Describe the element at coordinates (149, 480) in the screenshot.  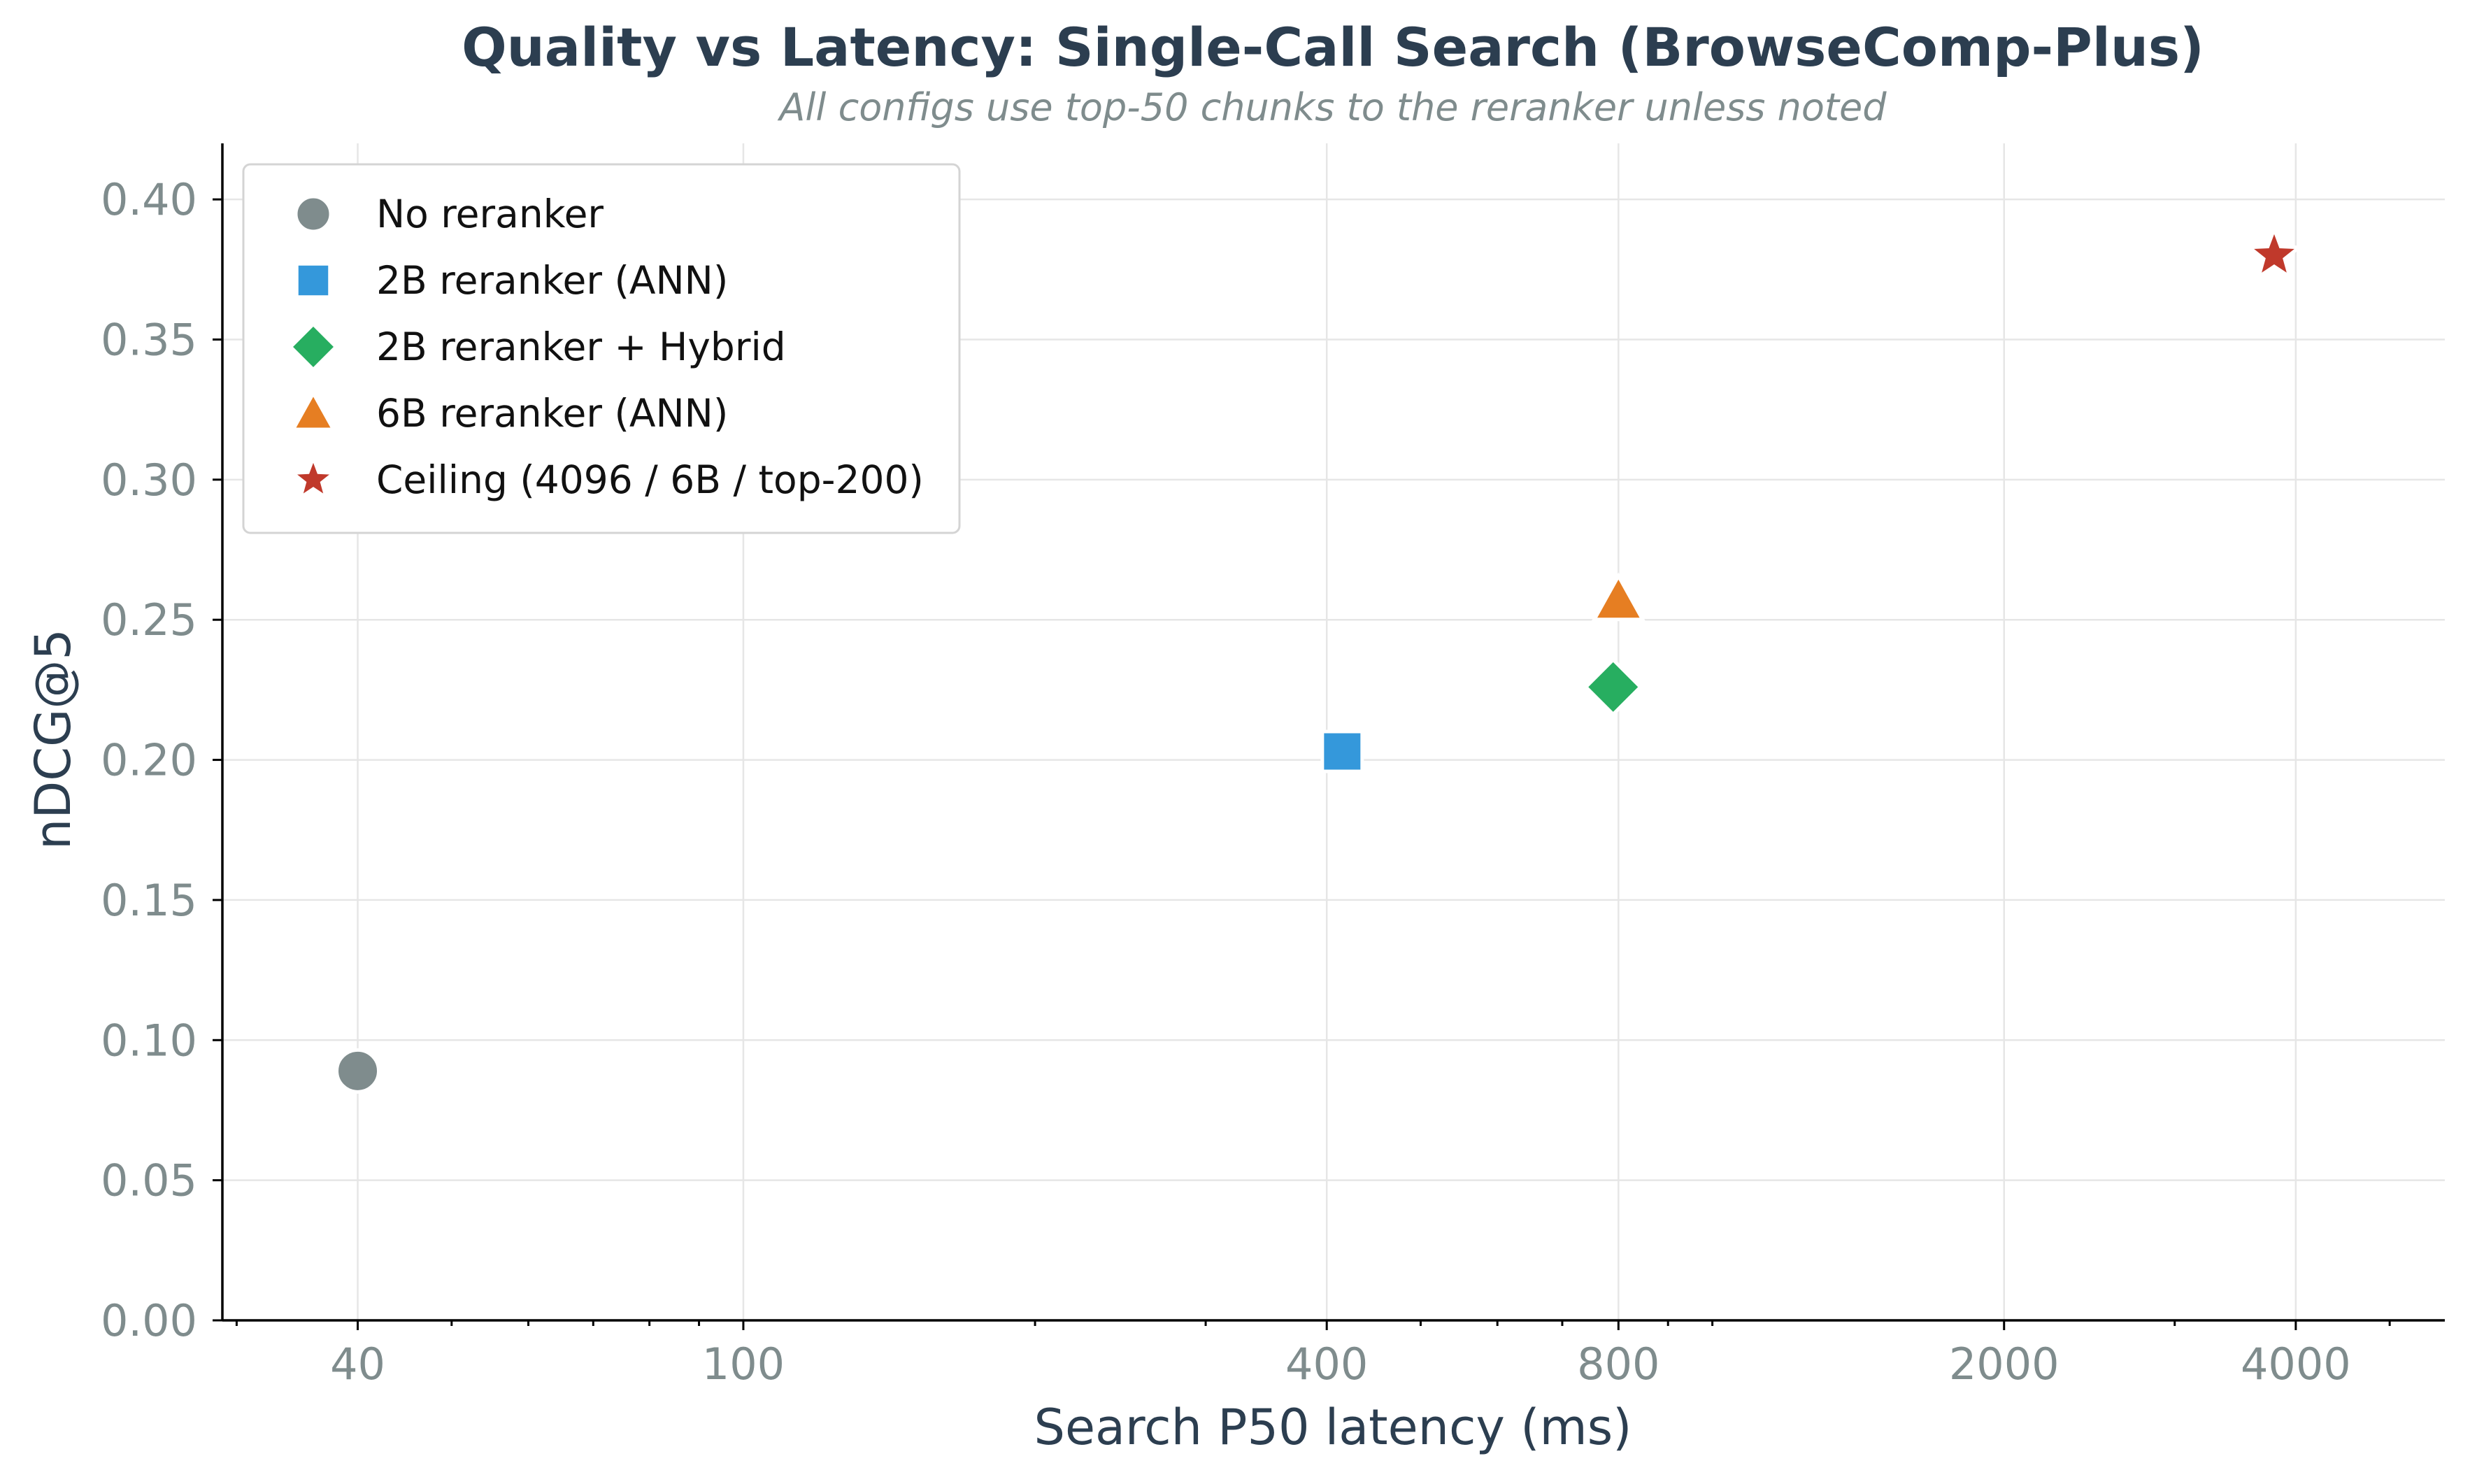
I see `y-tick-label: 0.30` at that location.